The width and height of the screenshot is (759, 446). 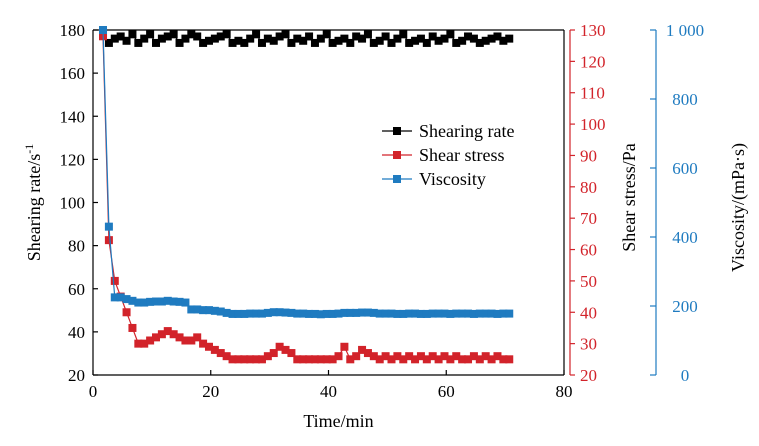 What do you see at coordinates (685, 237) in the screenshot?
I see `viscosity-tick-label: 400` at bounding box center [685, 237].